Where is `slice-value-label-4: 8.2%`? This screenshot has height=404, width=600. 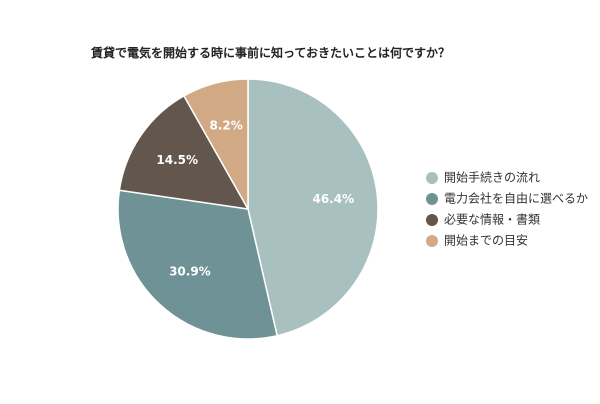
slice-value-label-4: 8.2% is located at coordinates (225, 126).